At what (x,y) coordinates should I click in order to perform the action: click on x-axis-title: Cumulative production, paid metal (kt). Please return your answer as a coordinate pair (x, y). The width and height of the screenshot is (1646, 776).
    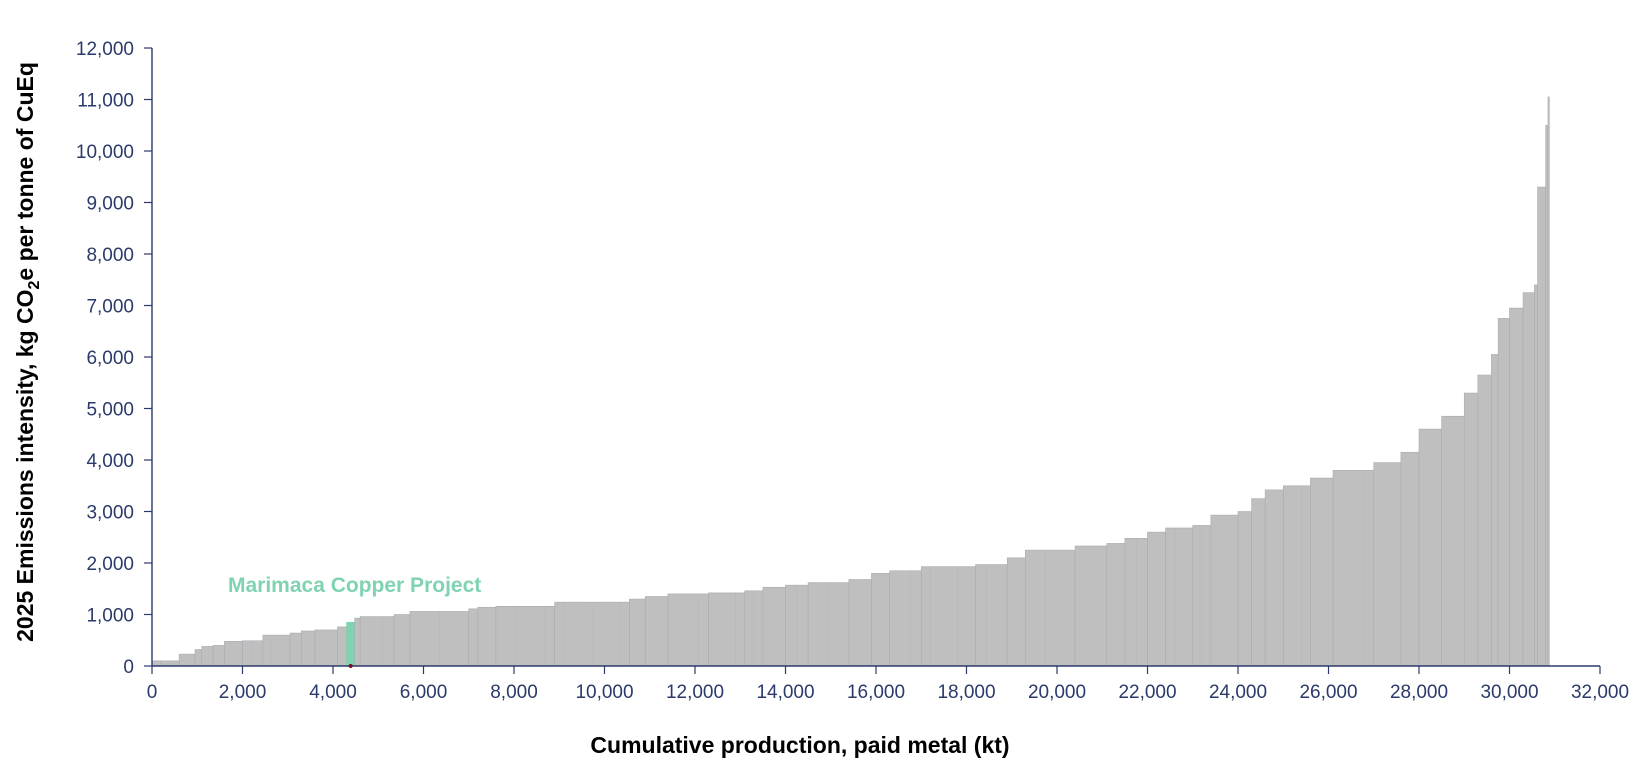
    Looking at the image, I should click on (799, 745).